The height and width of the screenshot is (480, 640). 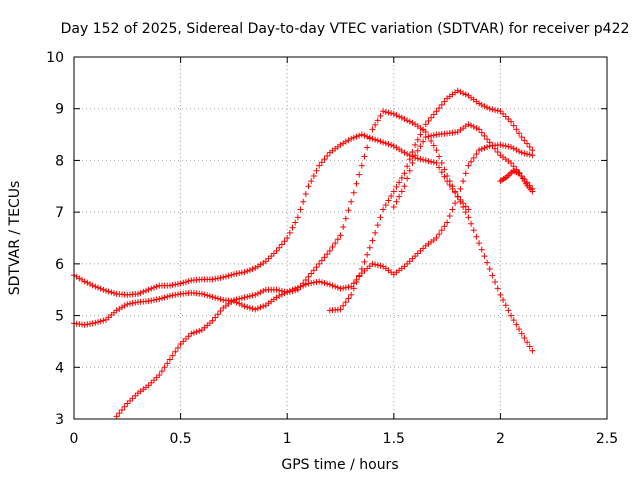 What do you see at coordinates (287, 439) in the screenshot?
I see `x-tick-label: 1` at bounding box center [287, 439].